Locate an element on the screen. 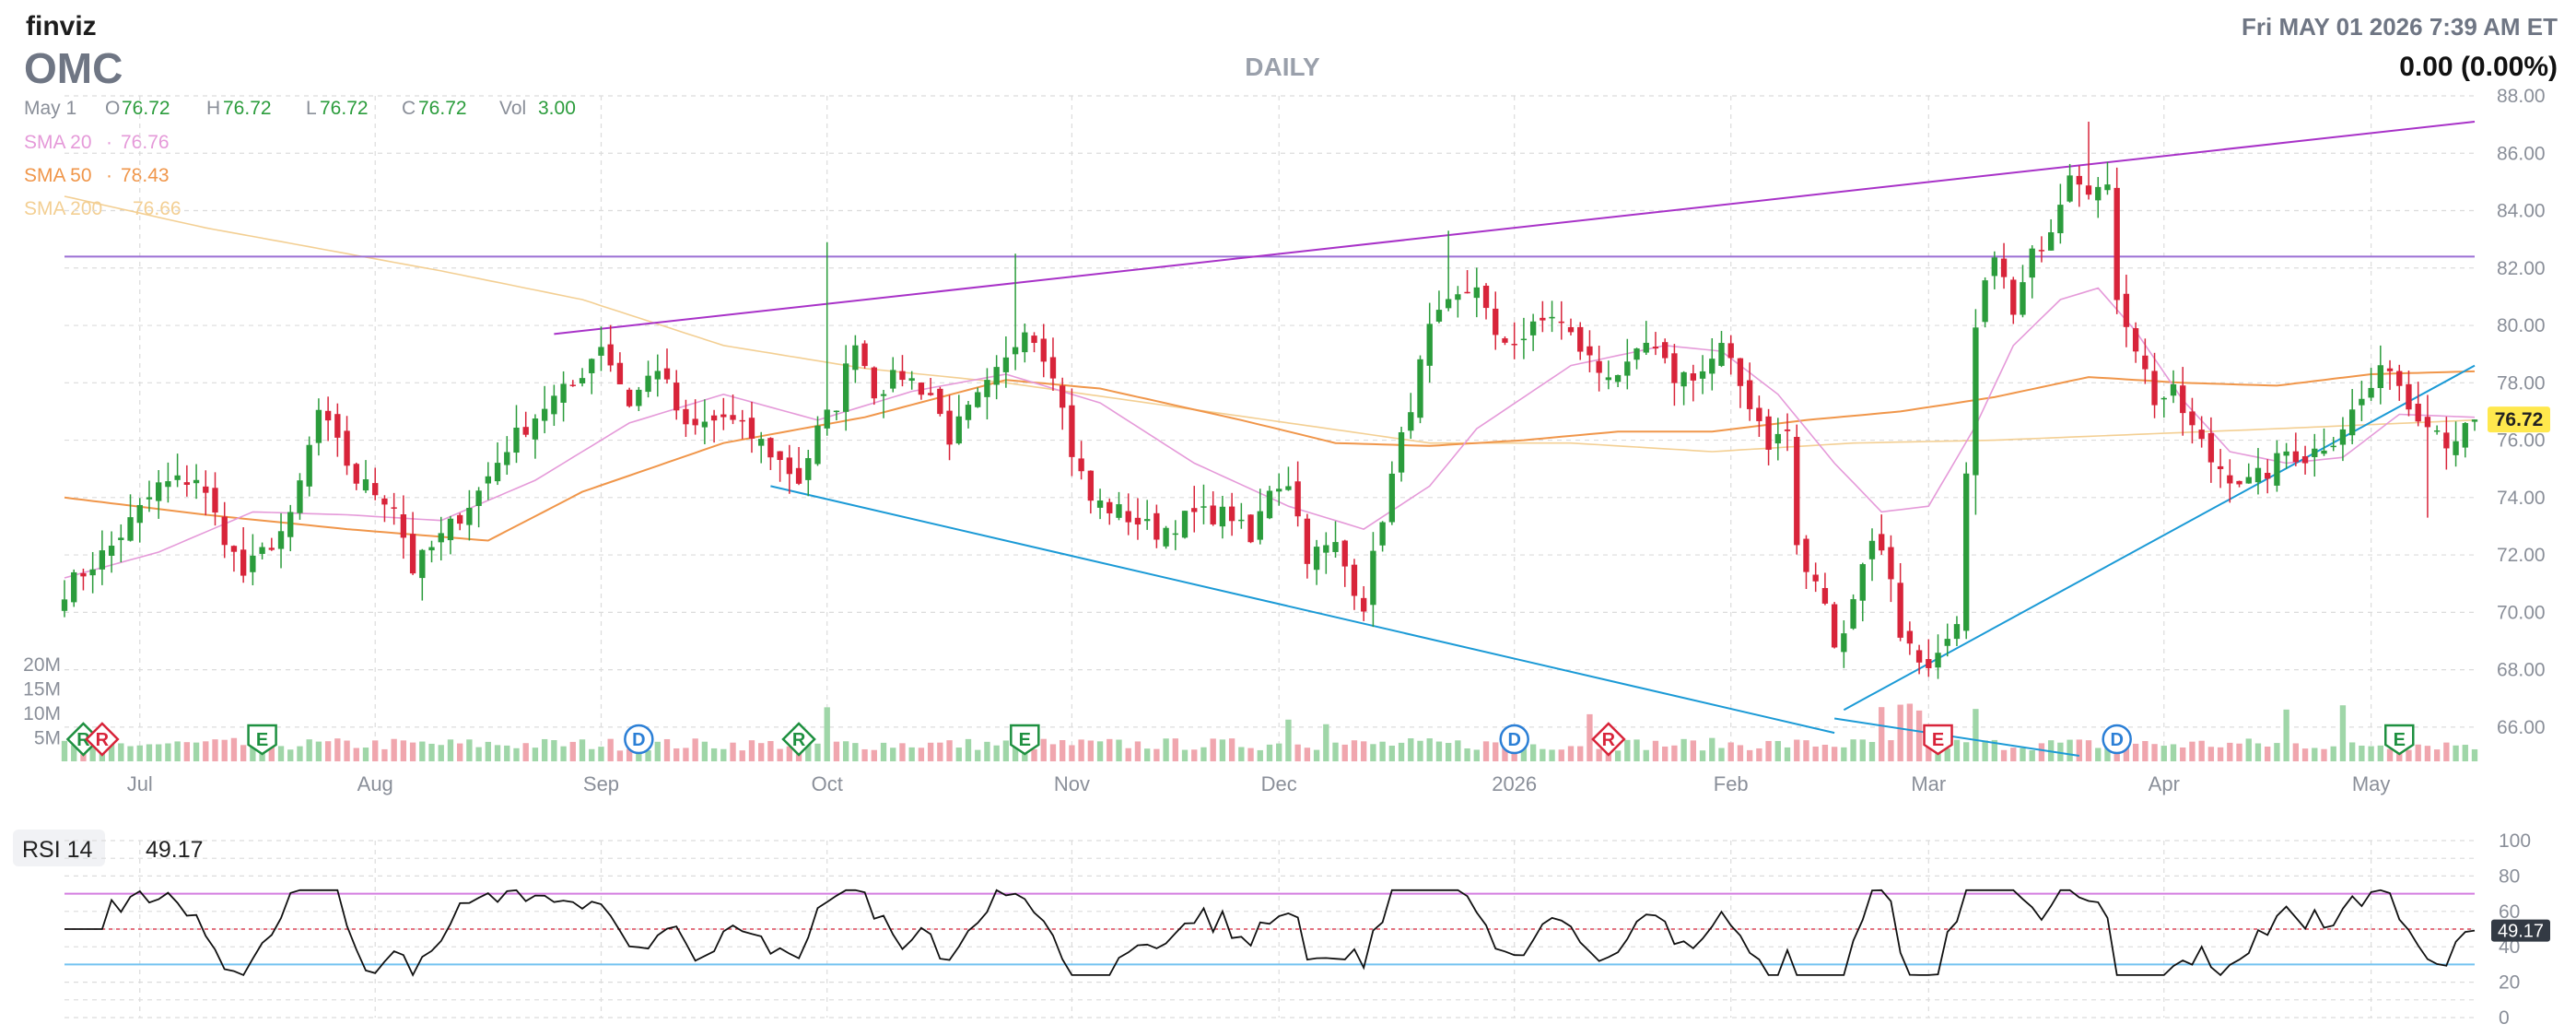 The image size is (2576, 1036). date-tick: Jul is located at coordinates (140, 784).